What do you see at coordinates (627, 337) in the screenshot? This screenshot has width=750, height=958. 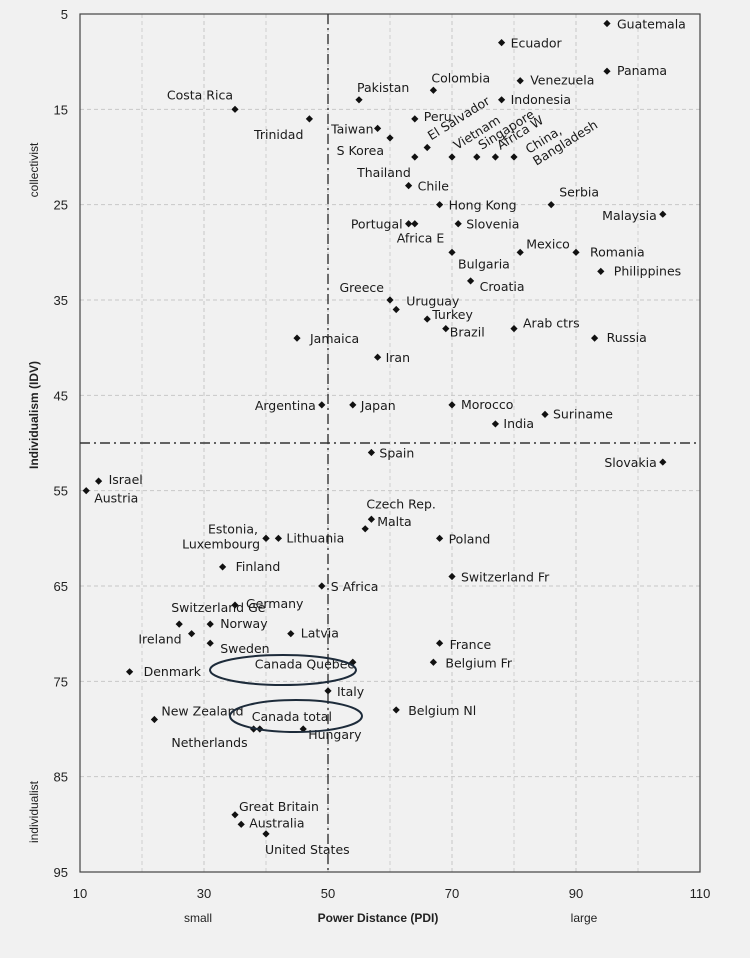 I see `point-label: Russia` at bounding box center [627, 337].